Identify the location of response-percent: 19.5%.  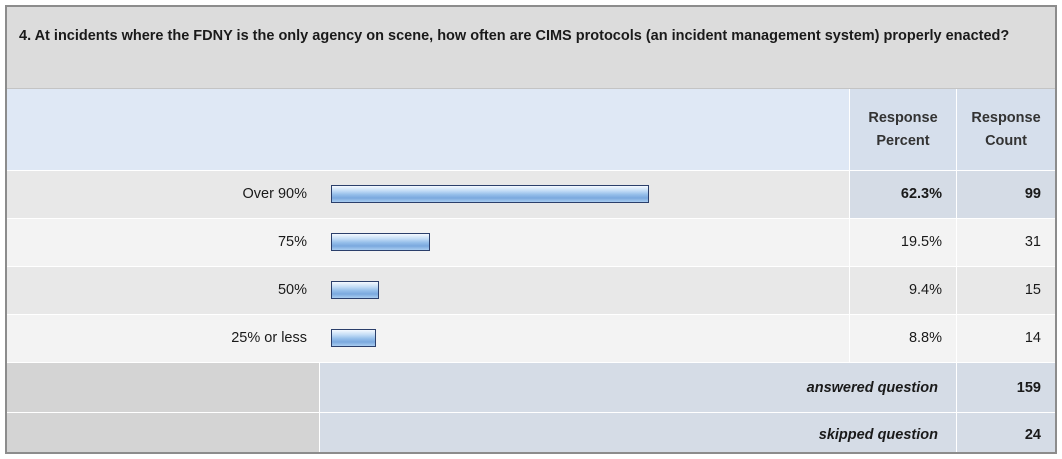
(902, 242).